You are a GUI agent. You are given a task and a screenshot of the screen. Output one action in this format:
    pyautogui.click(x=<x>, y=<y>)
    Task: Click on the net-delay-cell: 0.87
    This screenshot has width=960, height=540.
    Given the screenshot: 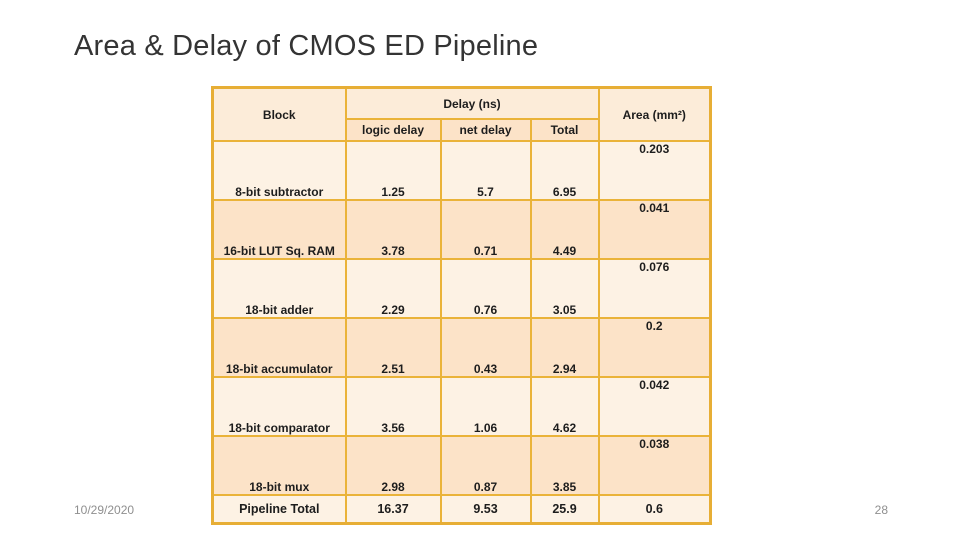 What is the action you would take?
    pyautogui.click(x=485, y=465)
    